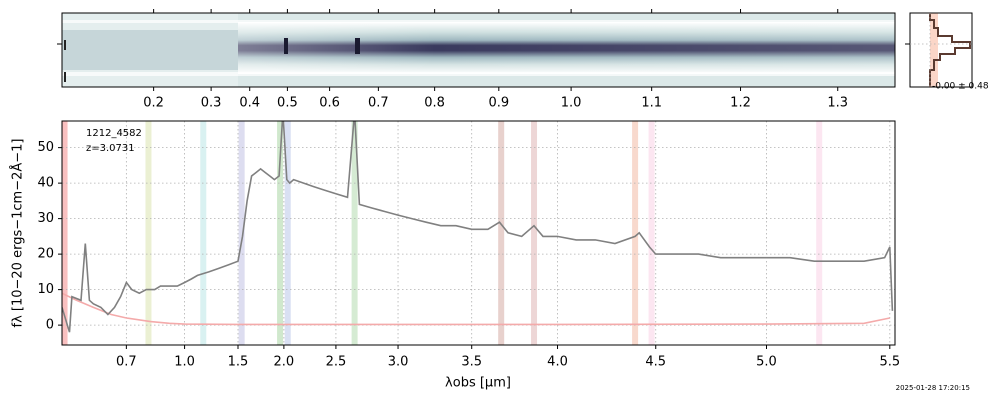 The image size is (1000, 400). Describe the element at coordinates (45, 254) in the screenshot. I see `y-tick-label: 20` at that location.